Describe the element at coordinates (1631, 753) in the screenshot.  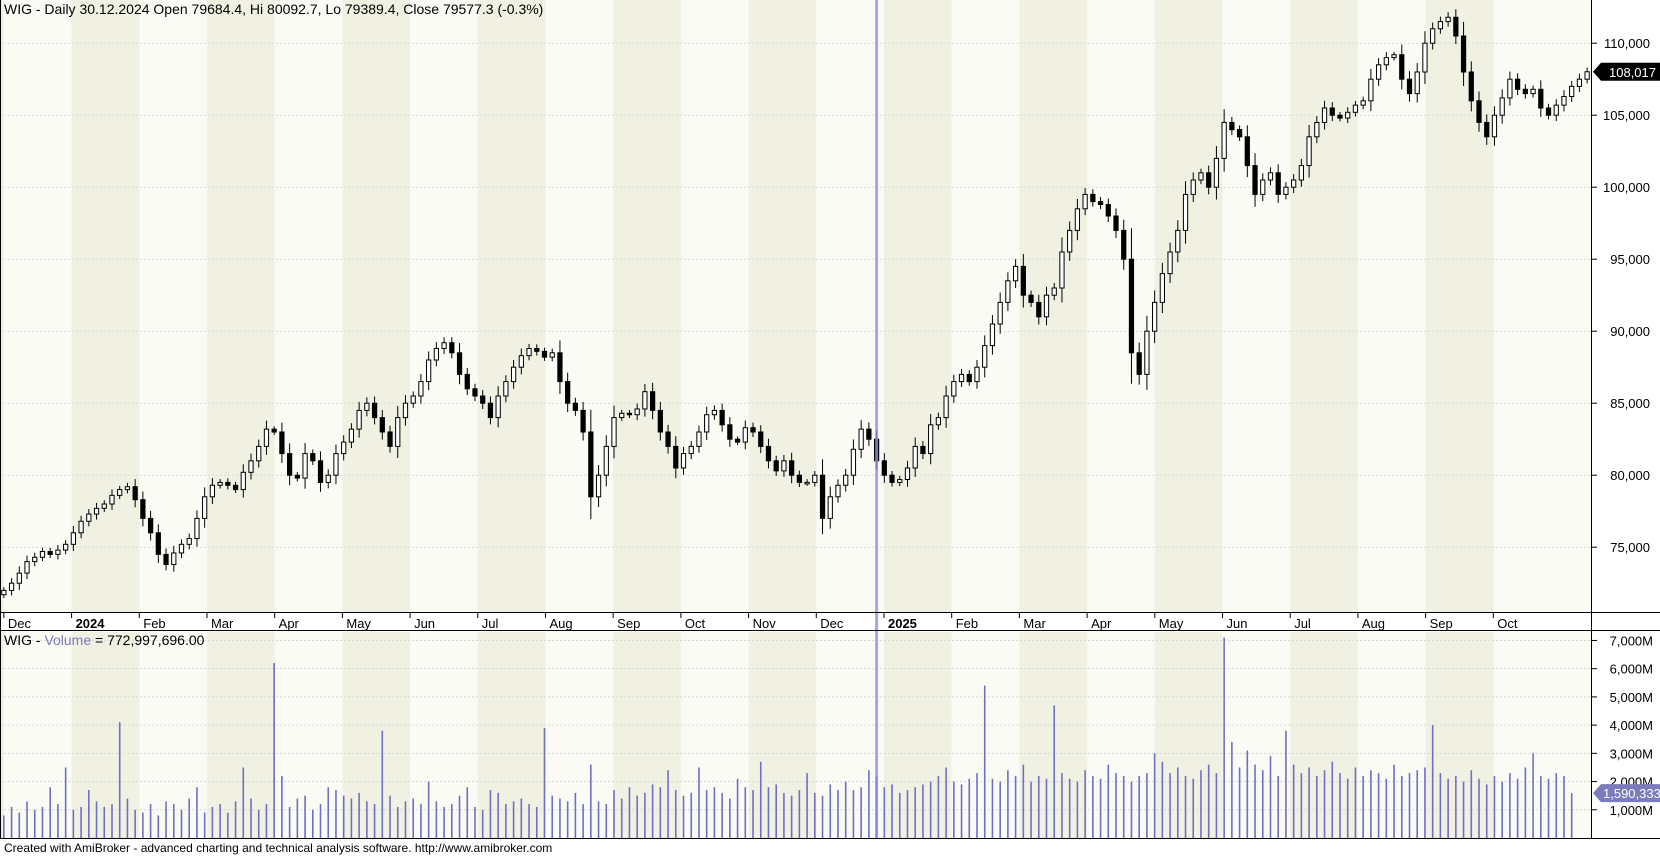
I see `volume-tick-label: 3,000M` at that location.